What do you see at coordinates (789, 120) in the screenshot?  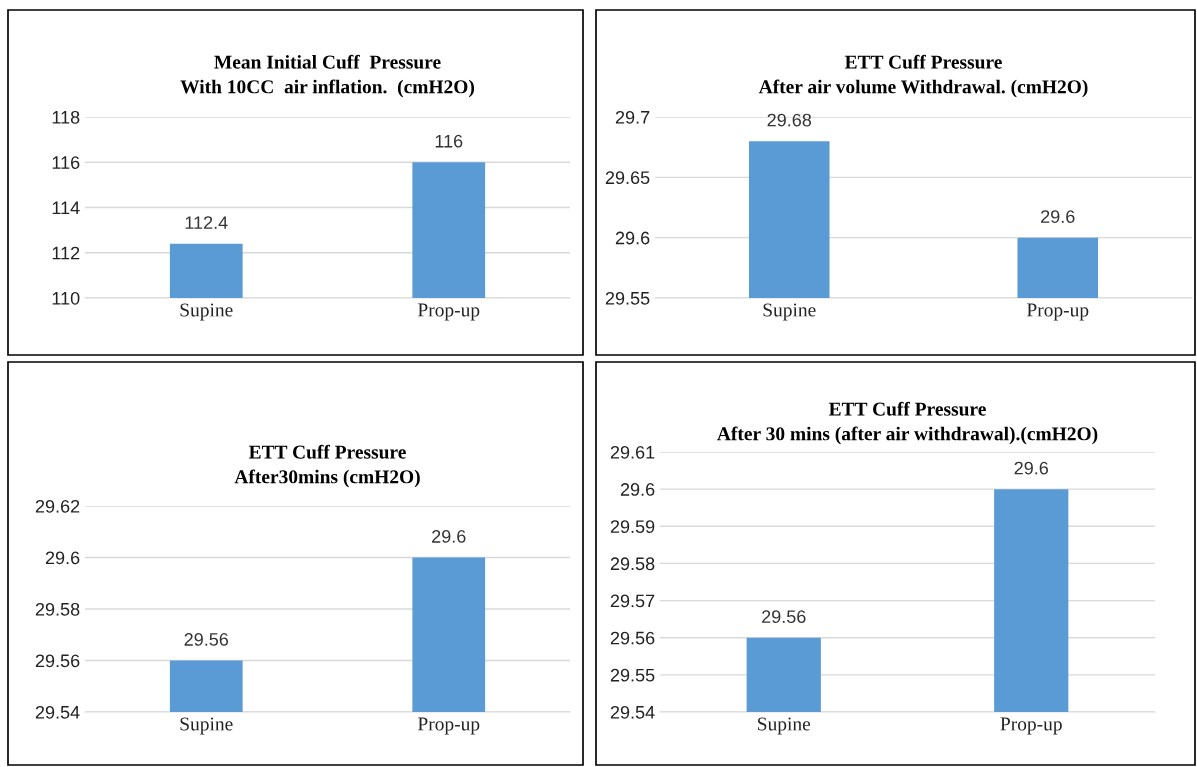 I see `data-label: 29.68` at bounding box center [789, 120].